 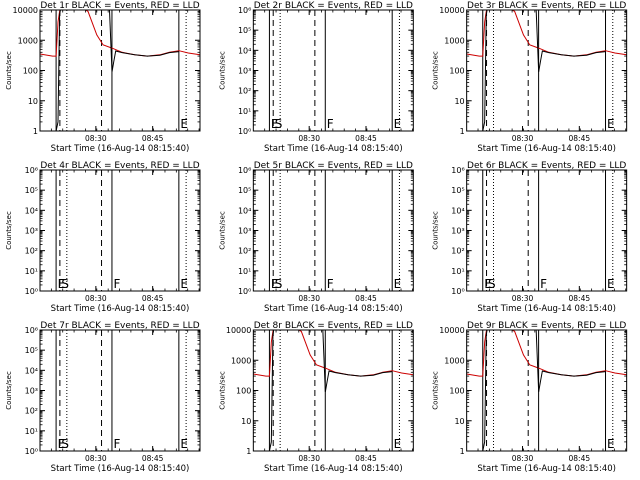 I want to click on chart-title: Det 8r BLACK = Events, RED = LLD, so click(x=333, y=326).